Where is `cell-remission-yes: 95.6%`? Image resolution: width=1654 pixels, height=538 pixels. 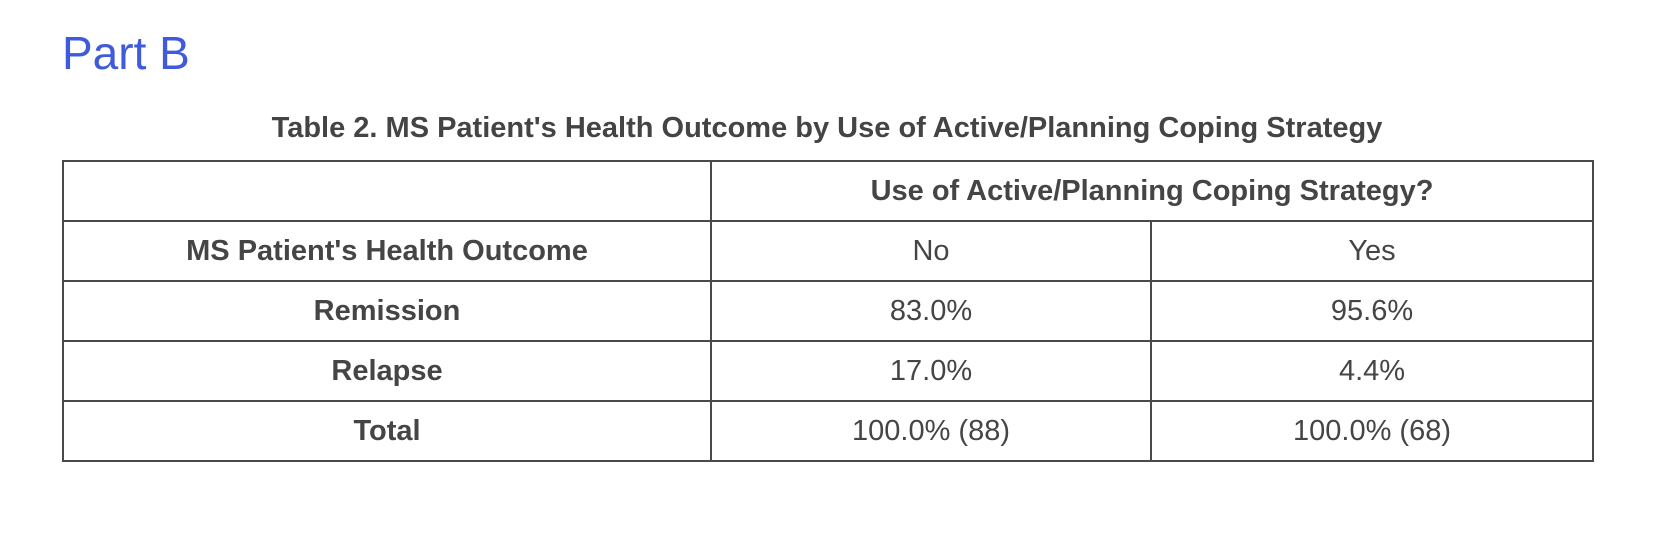
cell-remission-yes: 95.6% is located at coordinates (1372, 311).